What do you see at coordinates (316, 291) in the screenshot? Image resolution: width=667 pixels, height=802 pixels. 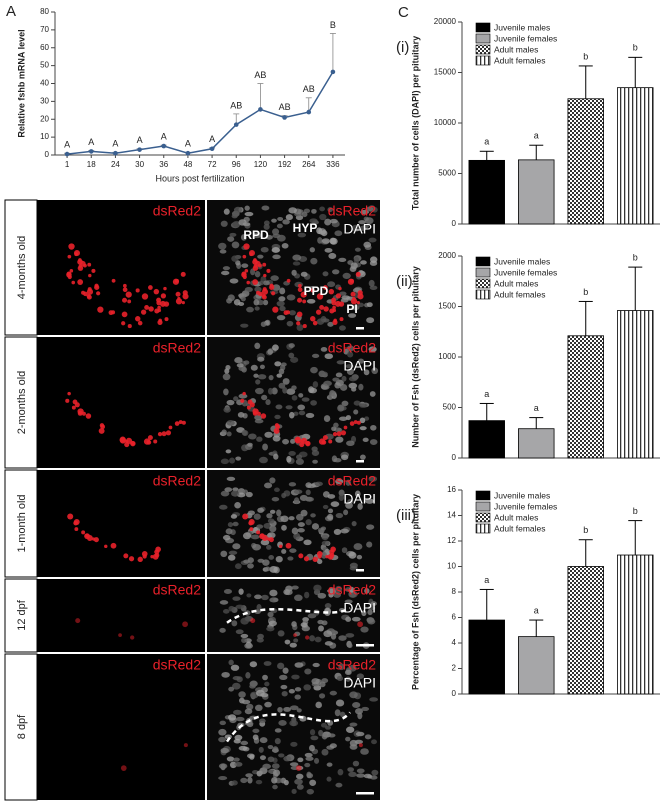 I see `region-label: PPD` at bounding box center [316, 291].